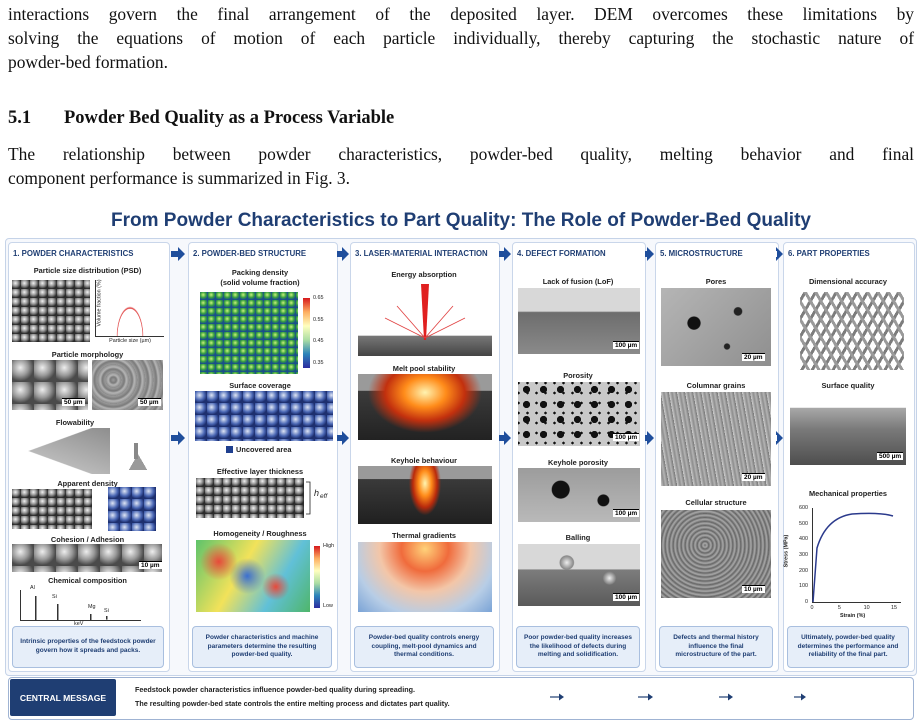  Describe the element at coordinates (229, 449) in the screenshot. I see `legend-swatch` at that location.